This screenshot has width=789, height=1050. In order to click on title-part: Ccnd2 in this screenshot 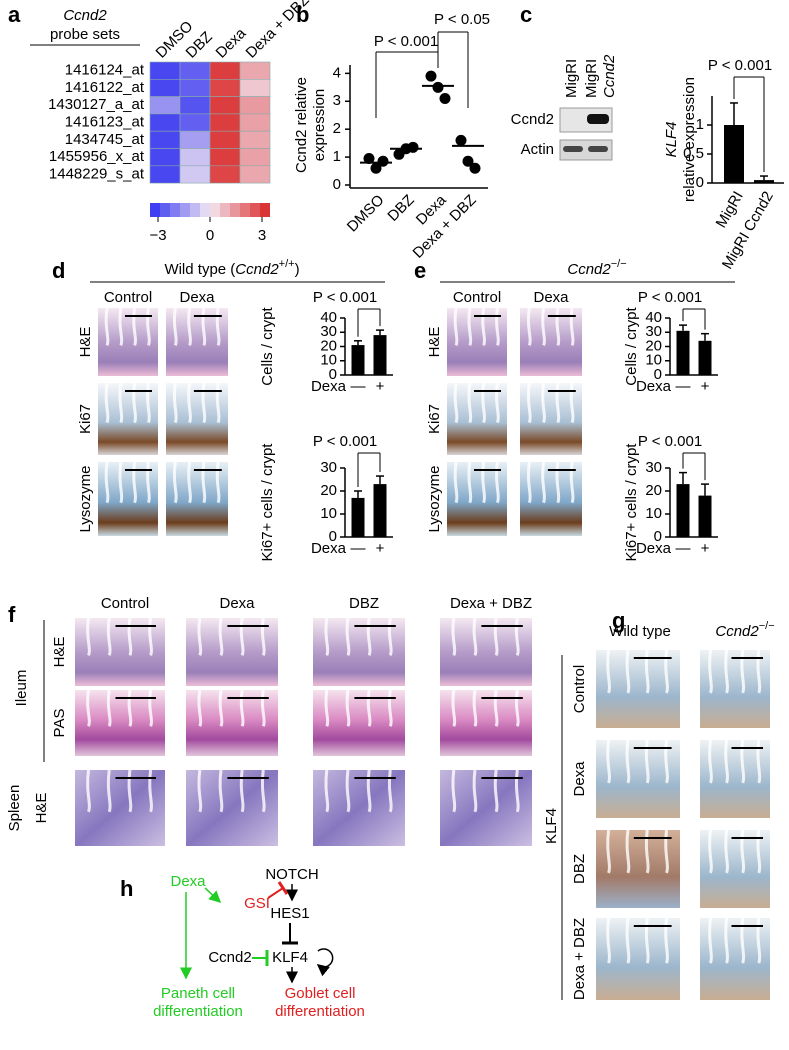, I will do `click(589, 269)`.